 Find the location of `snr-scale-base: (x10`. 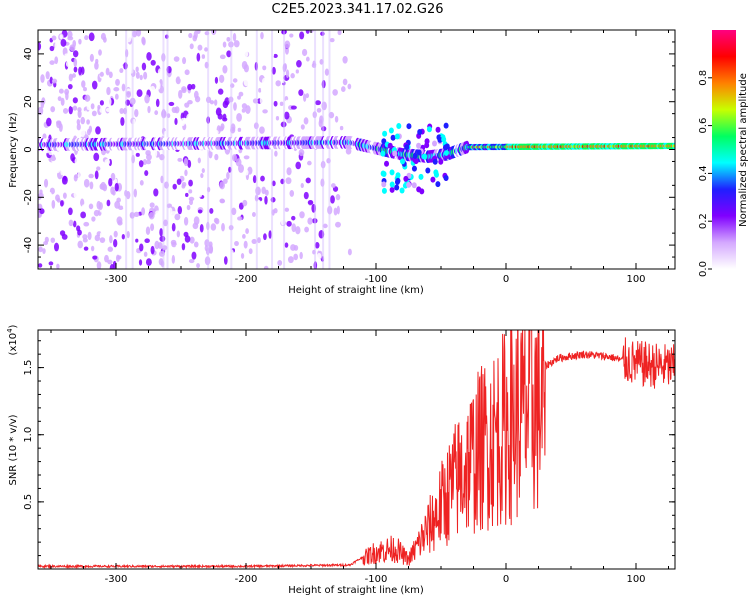

snr-scale-base: (x10 is located at coordinates (13, 344).